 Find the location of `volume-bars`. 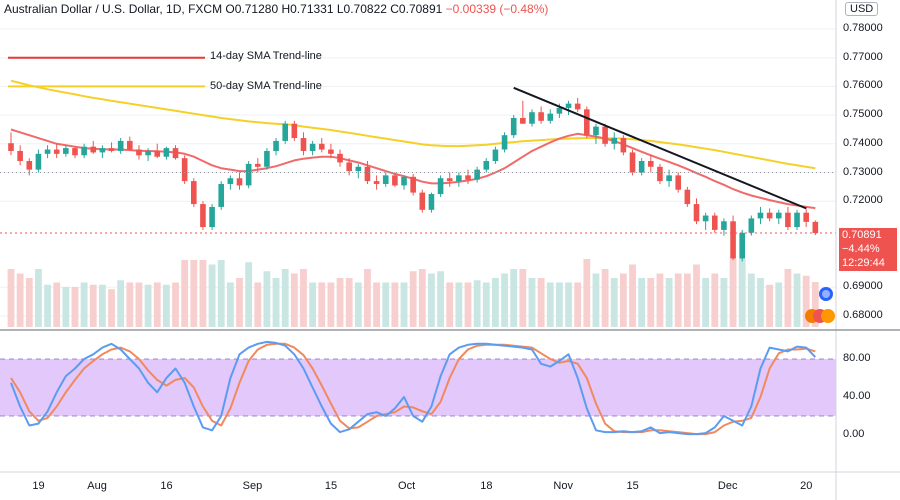

volume-bars is located at coordinates (413, 293).